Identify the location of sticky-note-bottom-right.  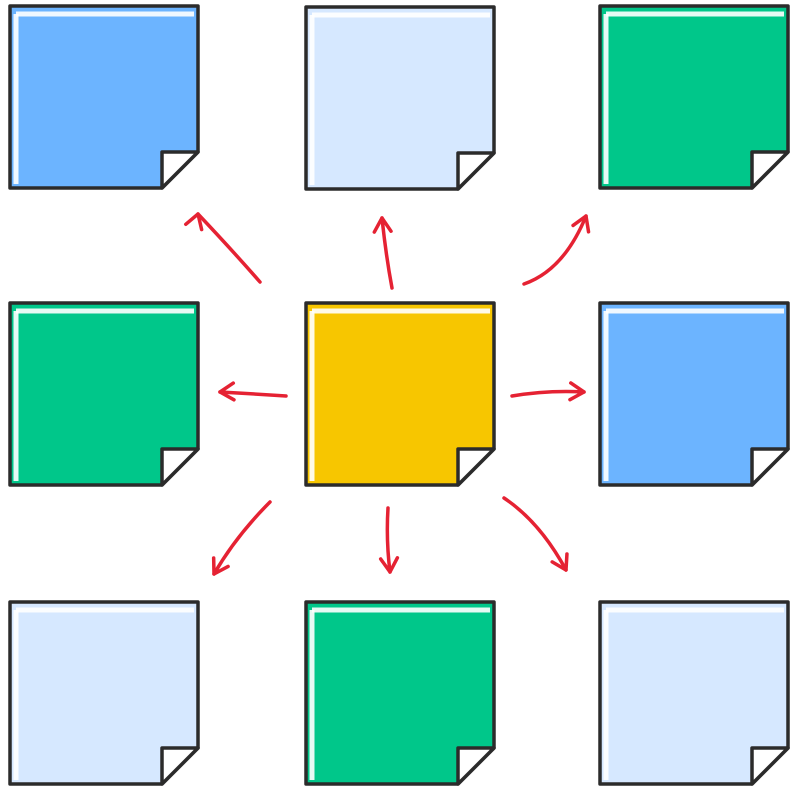
(694, 693).